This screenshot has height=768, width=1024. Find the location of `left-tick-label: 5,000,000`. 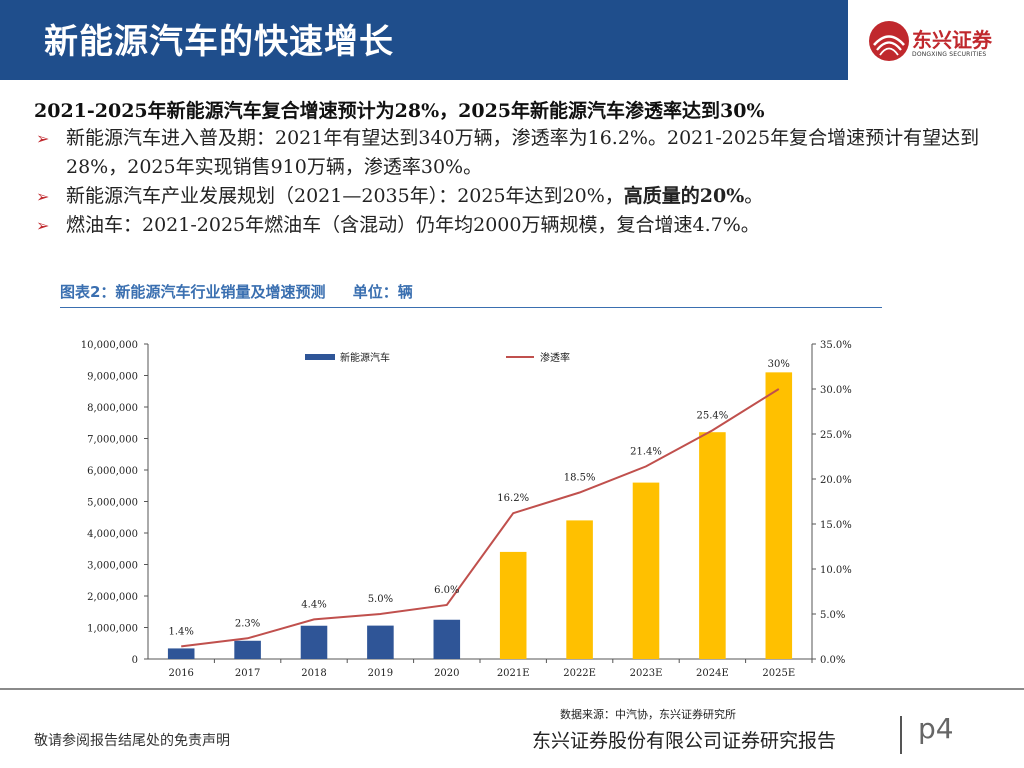

left-tick-label: 5,000,000 is located at coordinates (112, 503).